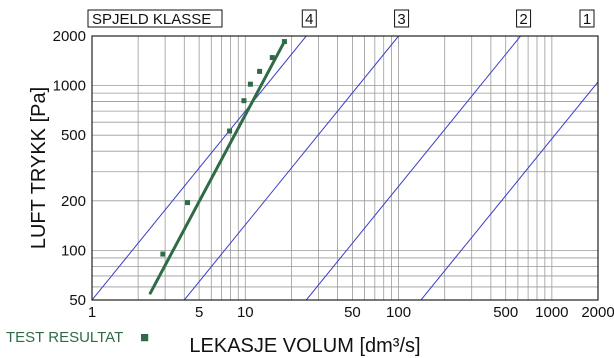 This screenshot has height=358, width=614. What do you see at coordinates (73, 135) in the screenshot?
I see `y-tick-label: 500` at bounding box center [73, 135].